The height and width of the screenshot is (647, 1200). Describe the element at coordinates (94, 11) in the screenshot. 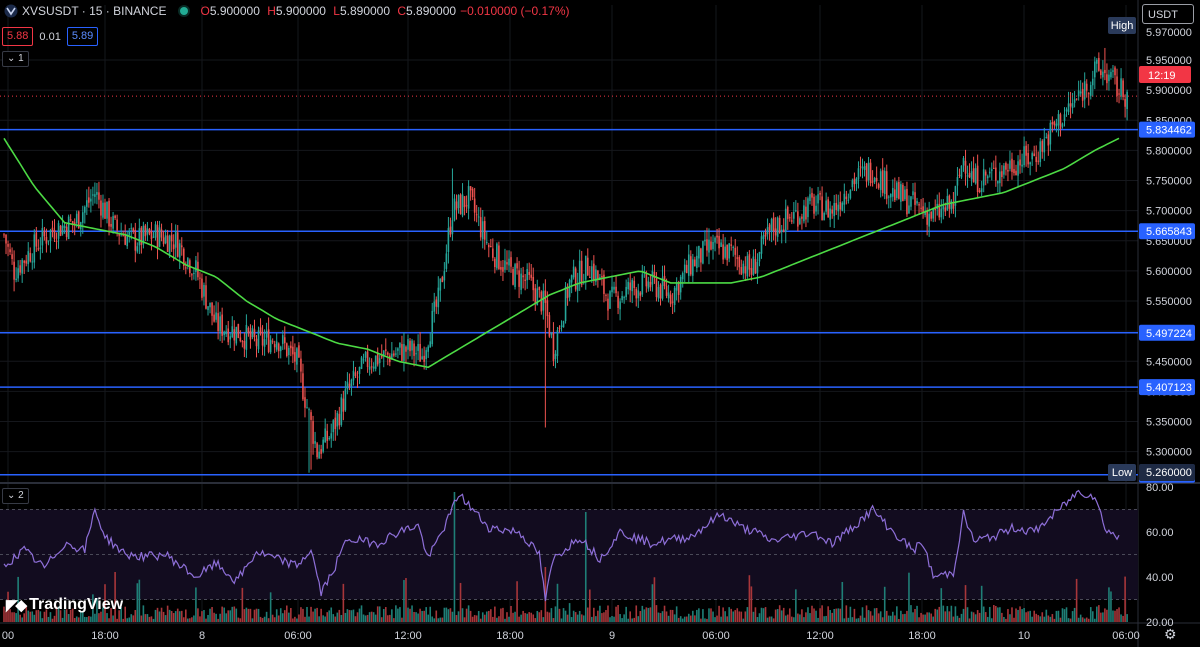

I see `symbol-title: XVSUSDT · 15 · BINANCE` at that location.